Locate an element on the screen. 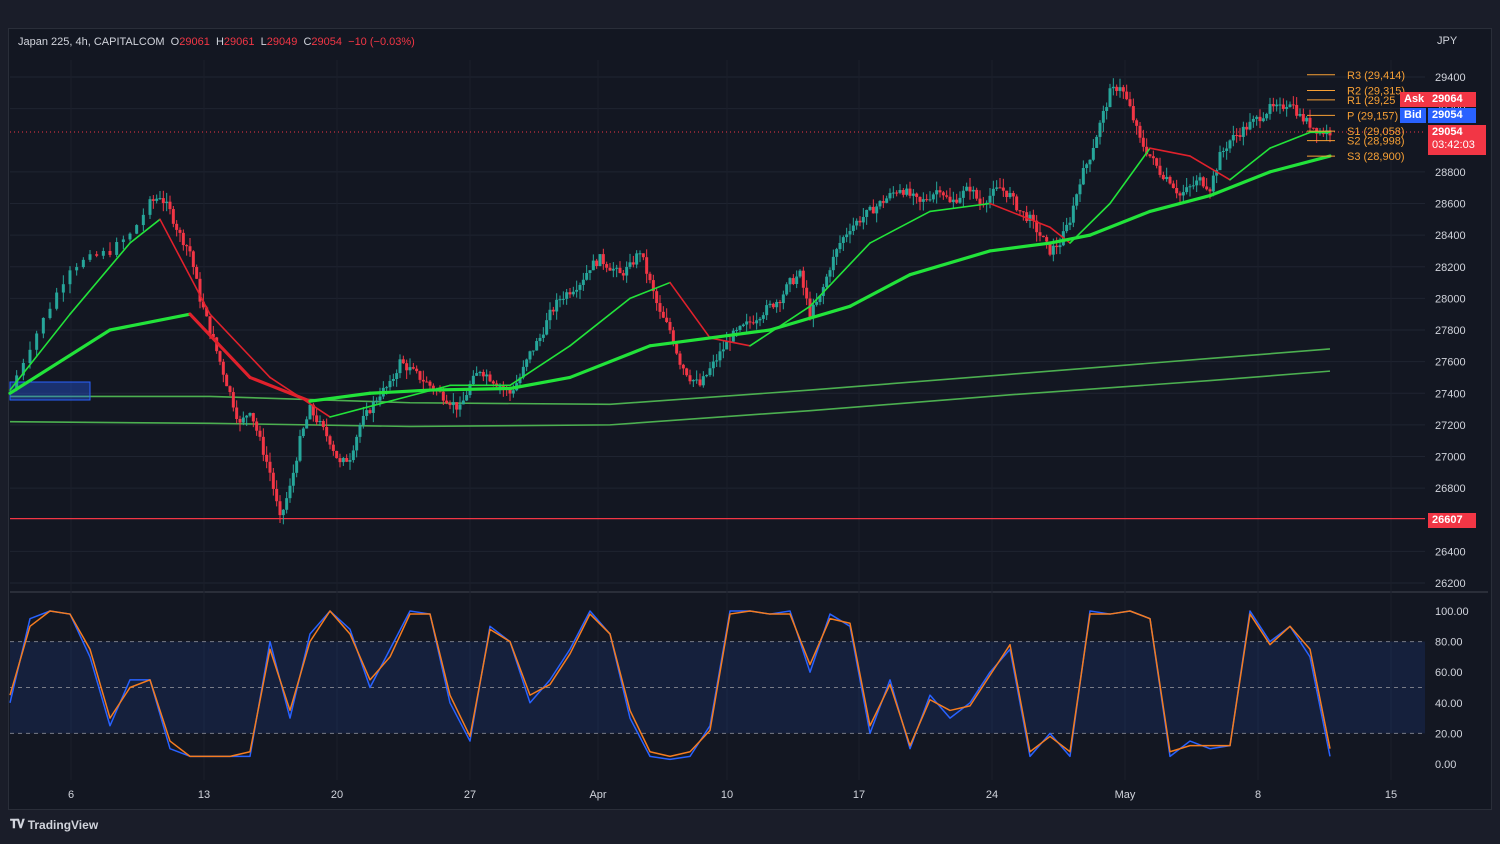 The width and height of the screenshot is (1500, 844). price-axis-label: 28600 is located at coordinates (1450, 205).